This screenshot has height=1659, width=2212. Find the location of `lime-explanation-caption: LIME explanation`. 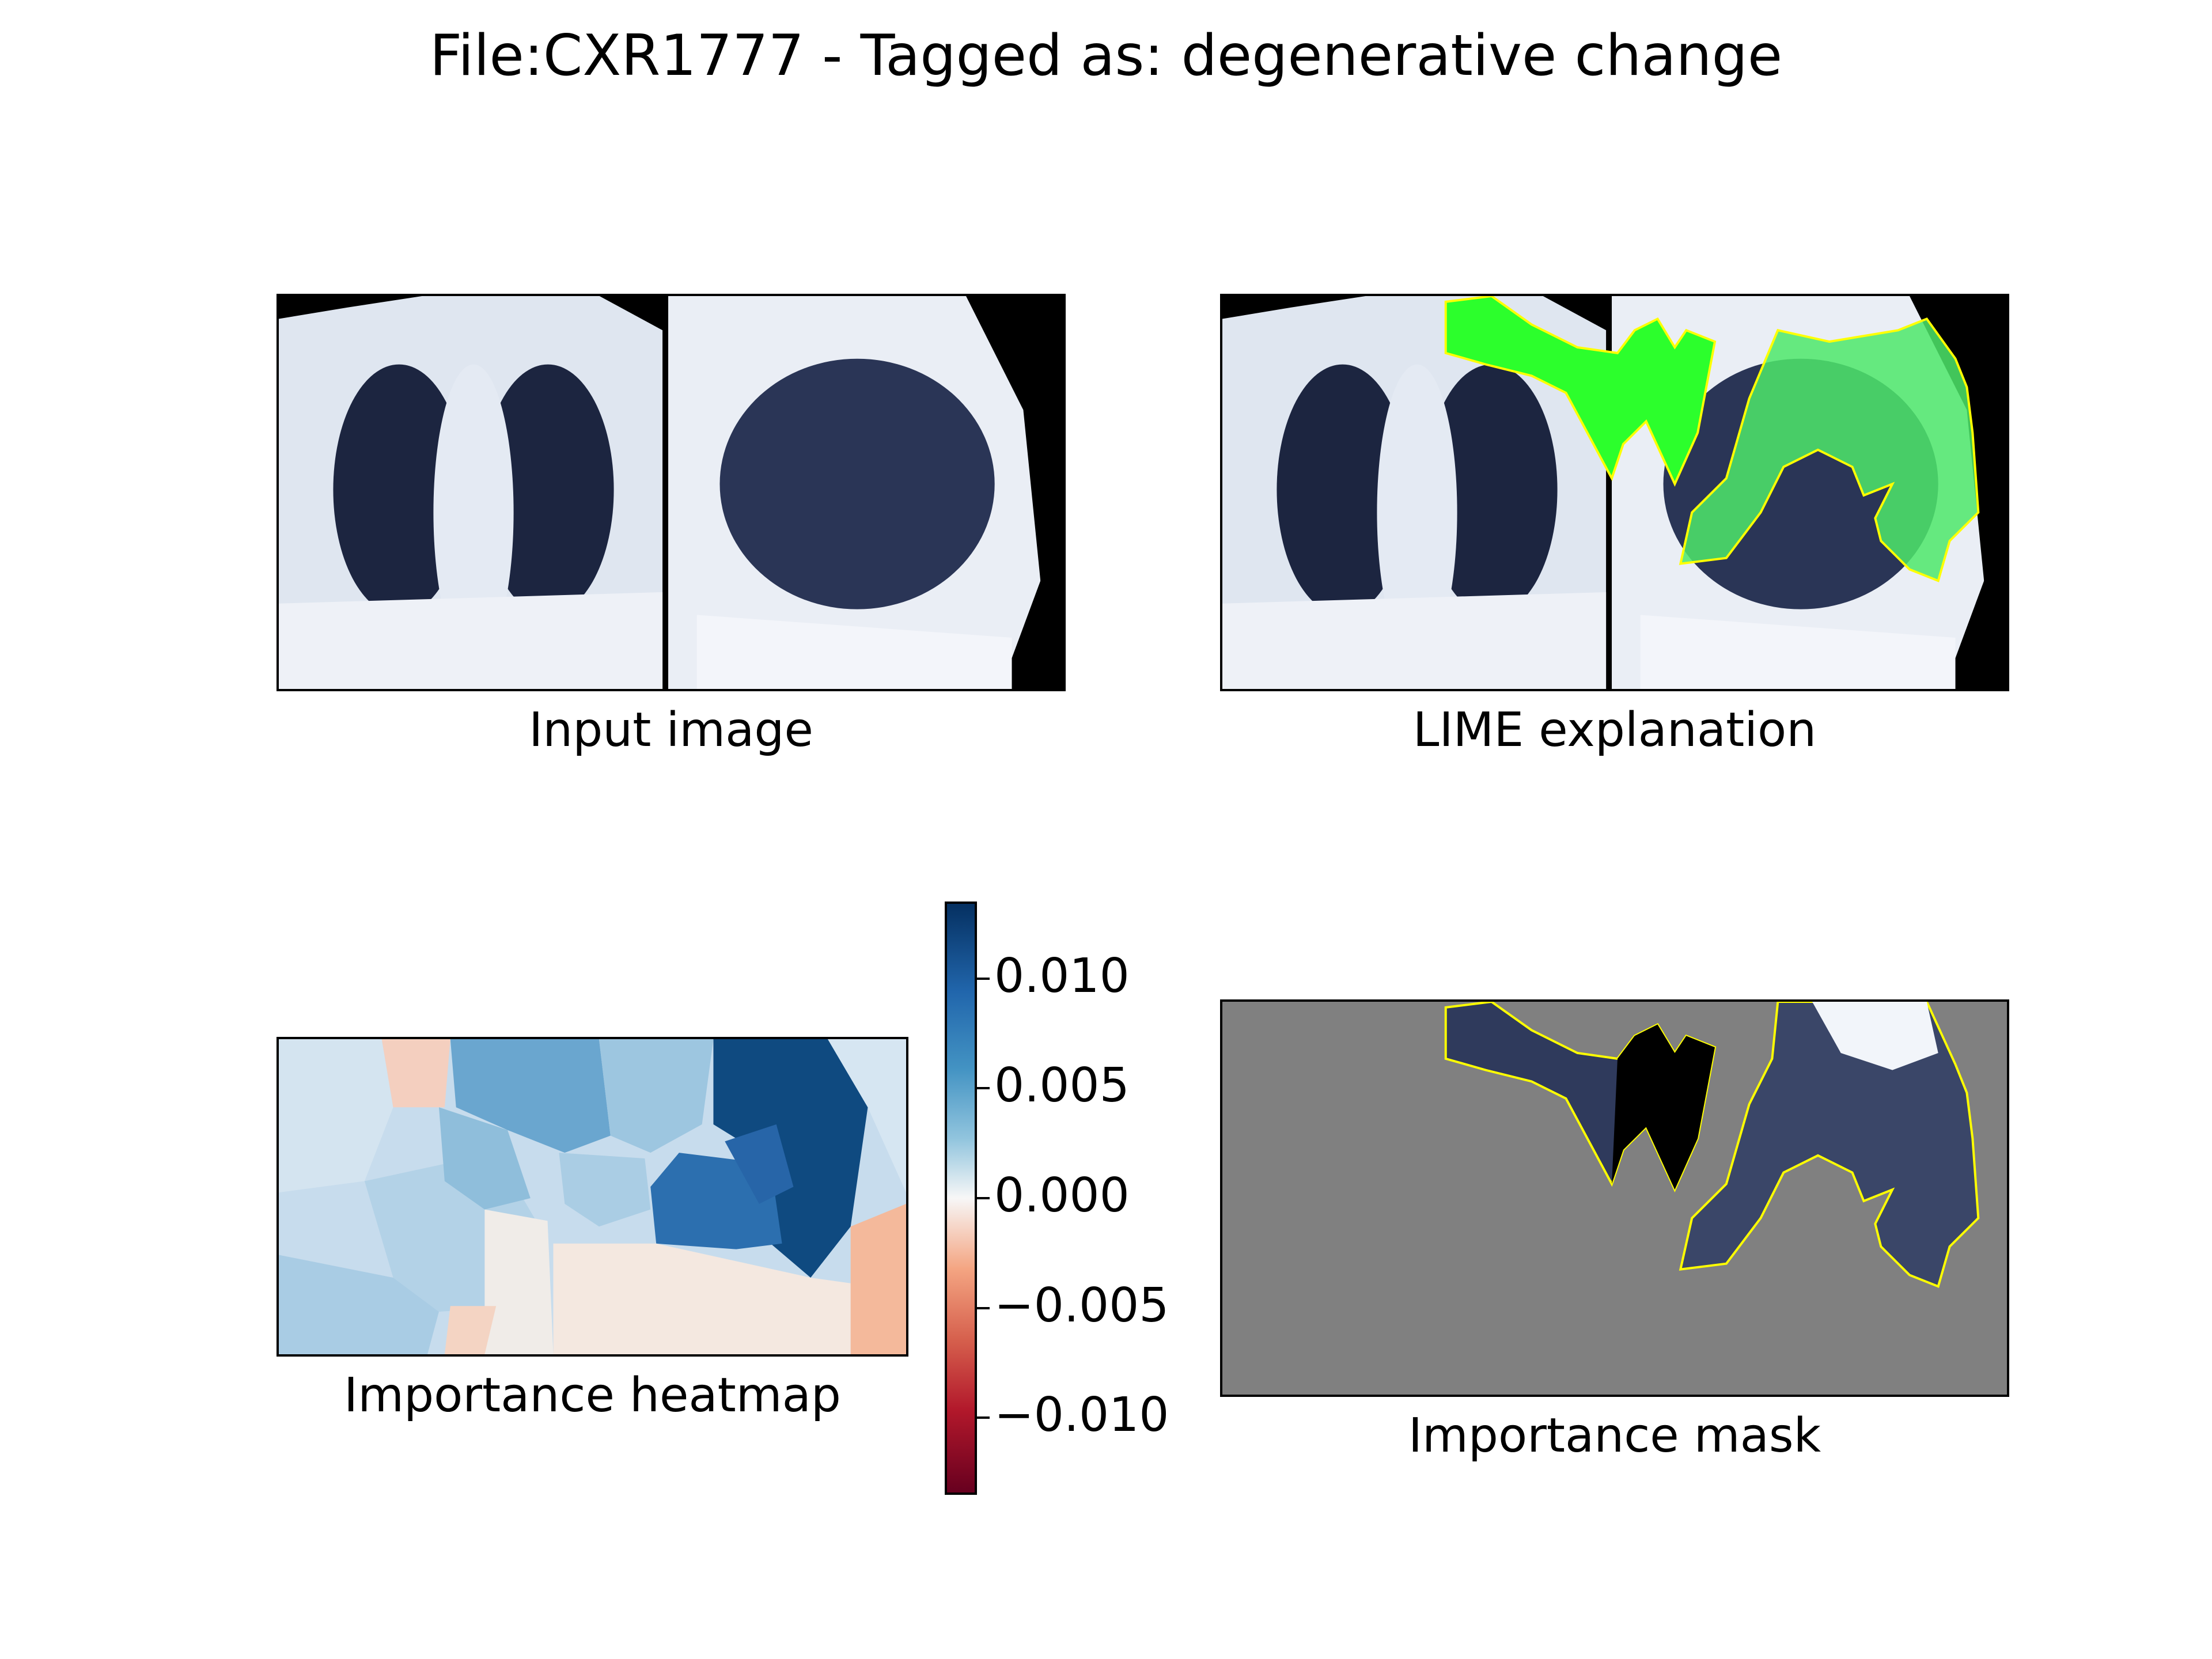

lime-explanation-caption: LIME explanation is located at coordinates (1614, 730).